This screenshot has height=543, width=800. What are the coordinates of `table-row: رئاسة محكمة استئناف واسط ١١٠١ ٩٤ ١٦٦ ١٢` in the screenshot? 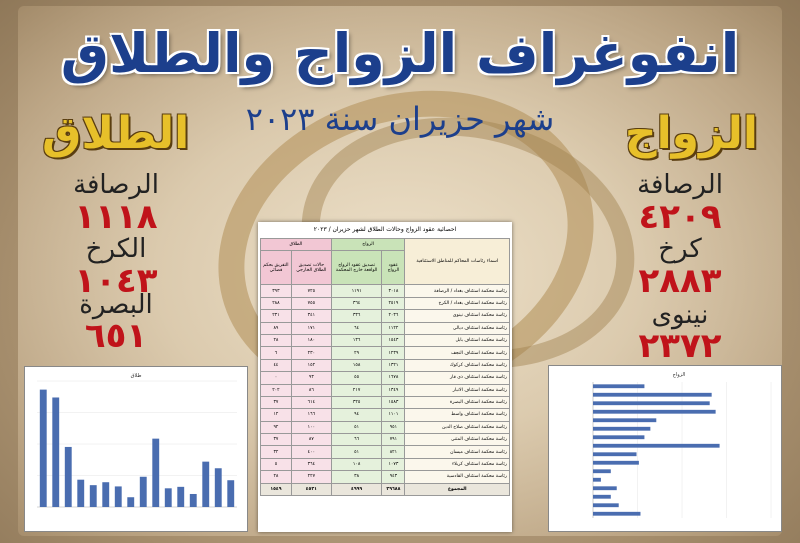 It's located at (385, 415).